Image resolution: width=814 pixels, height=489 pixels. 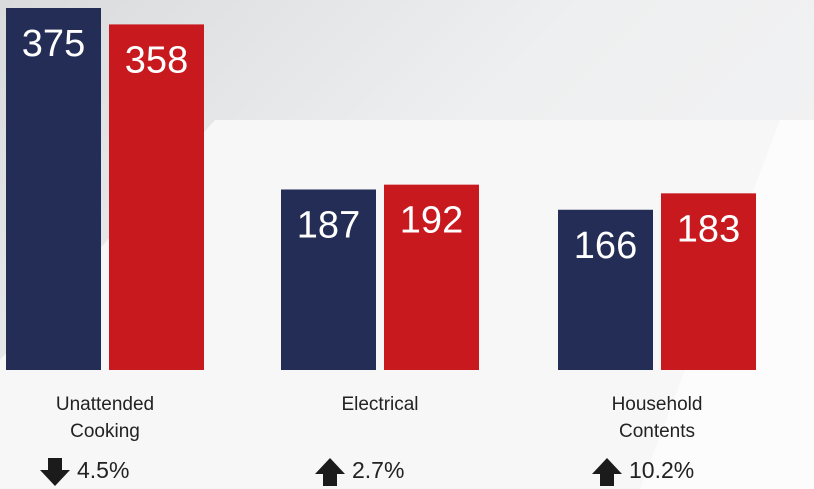 What do you see at coordinates (657, 418) in the screenshot?
I see `category-label: Household Contents` at bounding box center [657, 418].